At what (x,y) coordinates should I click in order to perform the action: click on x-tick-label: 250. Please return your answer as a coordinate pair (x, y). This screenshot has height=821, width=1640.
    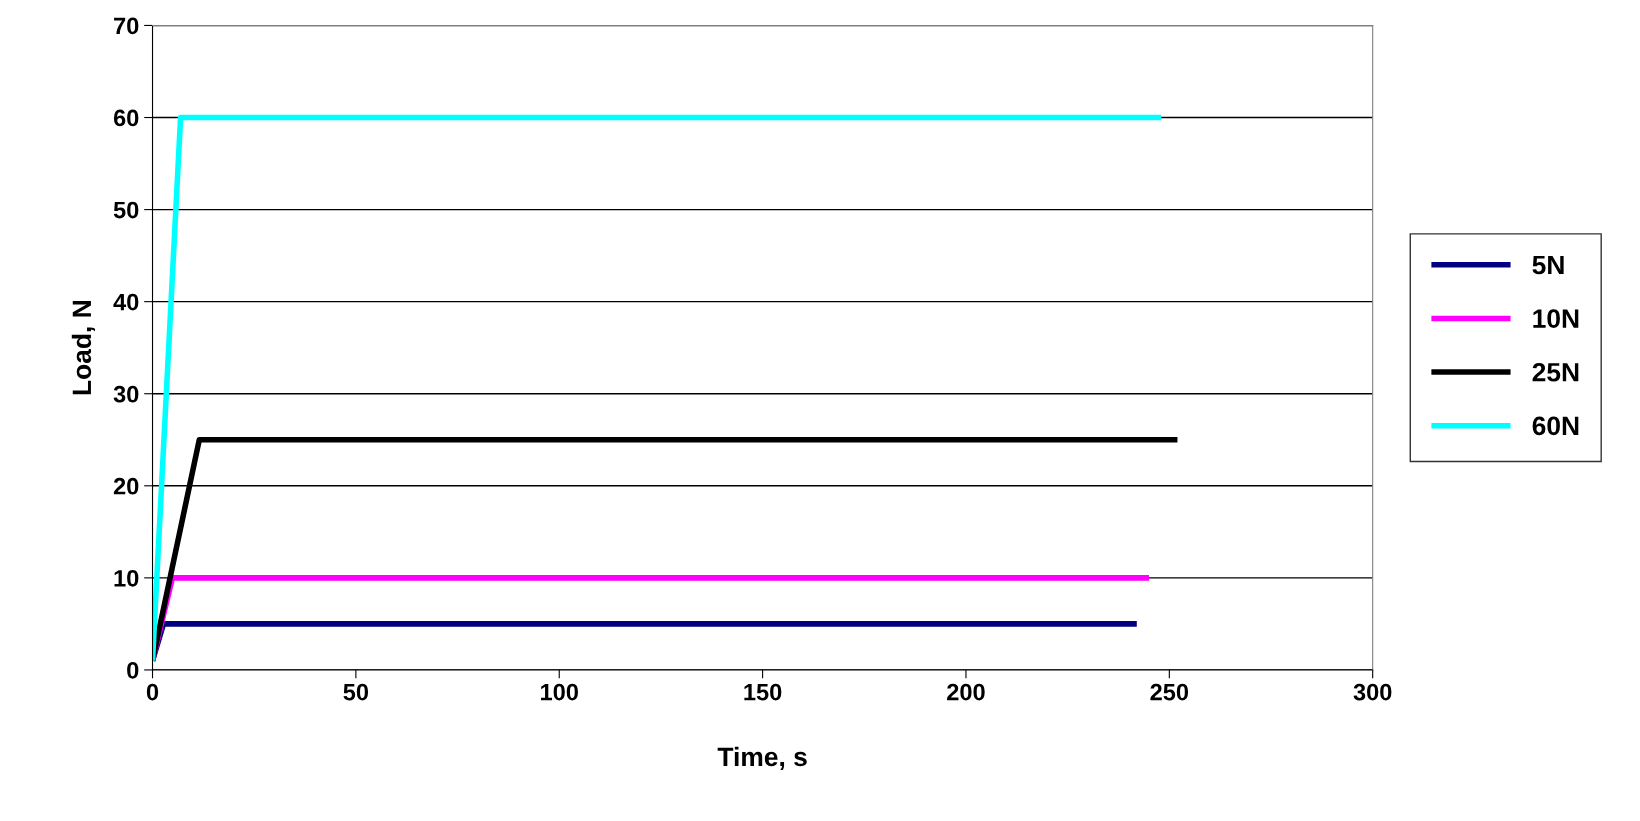
    Looking at the image, I should click on (1169, 692).